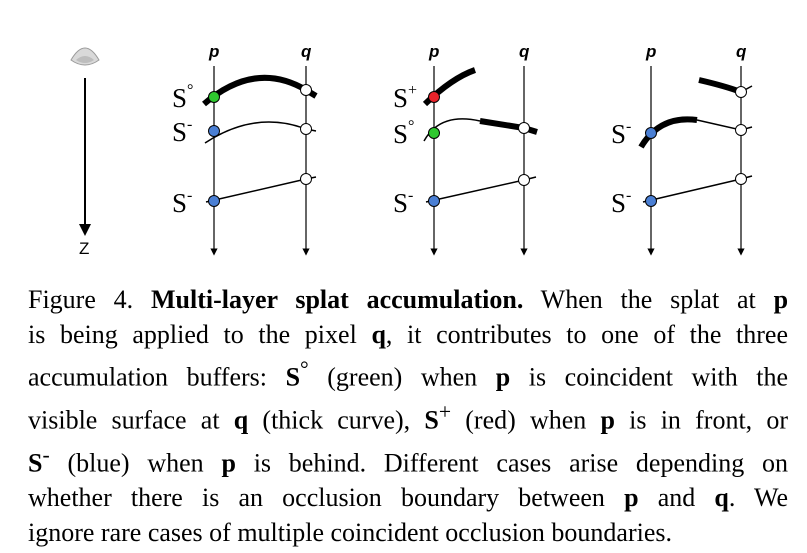 The image size is (807, 553). I want to click on surface-curve-mid, so click(260, 132).